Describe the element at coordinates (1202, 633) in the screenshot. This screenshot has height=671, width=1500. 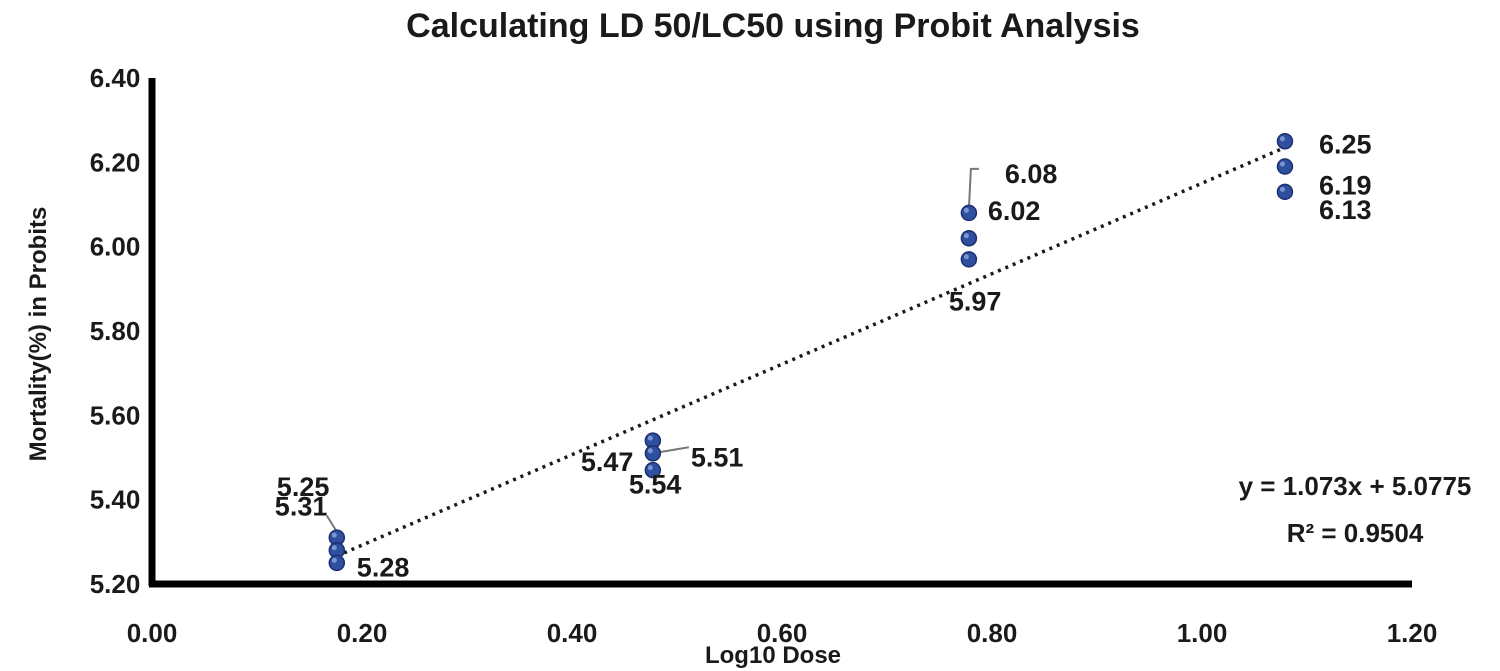
I see `x-tick-label: 1.00` at that location.